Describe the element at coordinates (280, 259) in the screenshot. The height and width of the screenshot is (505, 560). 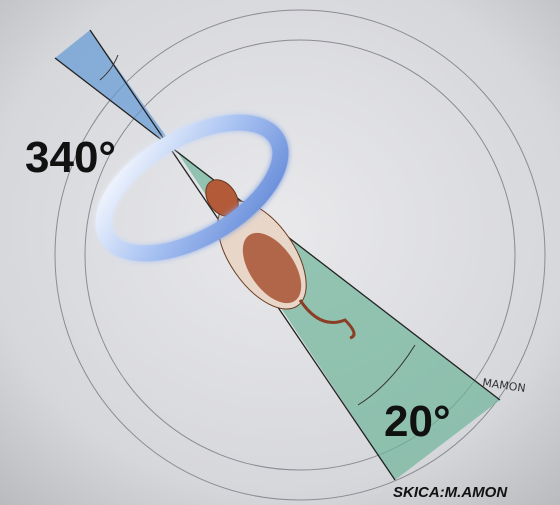
I see `rat` at that location.